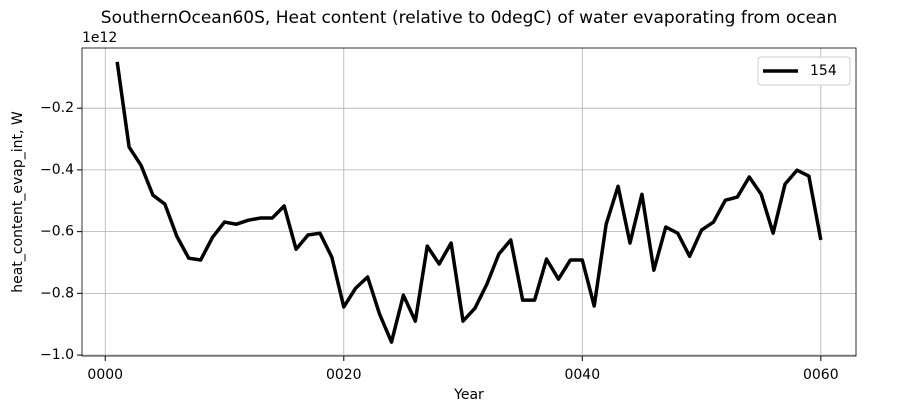 This screenshot has height=412, width=914. I want to click on x-tick-label: 0060, so click(821, 375).